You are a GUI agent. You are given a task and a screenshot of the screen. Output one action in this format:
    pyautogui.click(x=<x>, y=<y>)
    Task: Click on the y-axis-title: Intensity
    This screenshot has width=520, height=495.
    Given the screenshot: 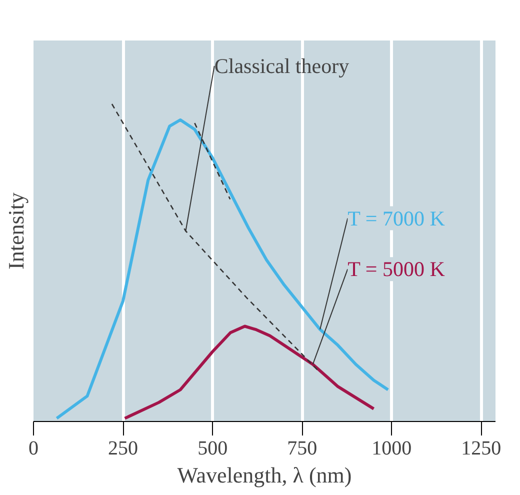 What is the action you would take?
    pyautogui.click(x=16, y=231)
    